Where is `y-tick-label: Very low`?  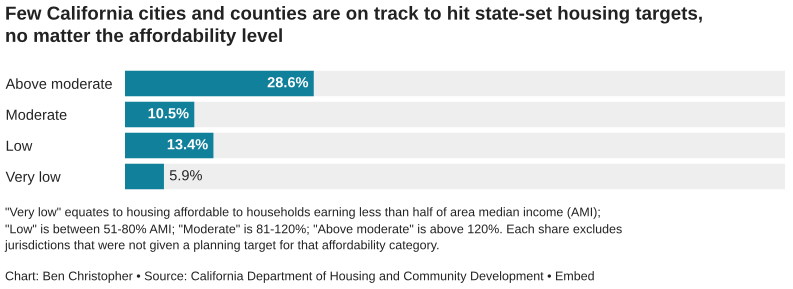 y-tick-label: Very low is located at coordinates (33, 178).